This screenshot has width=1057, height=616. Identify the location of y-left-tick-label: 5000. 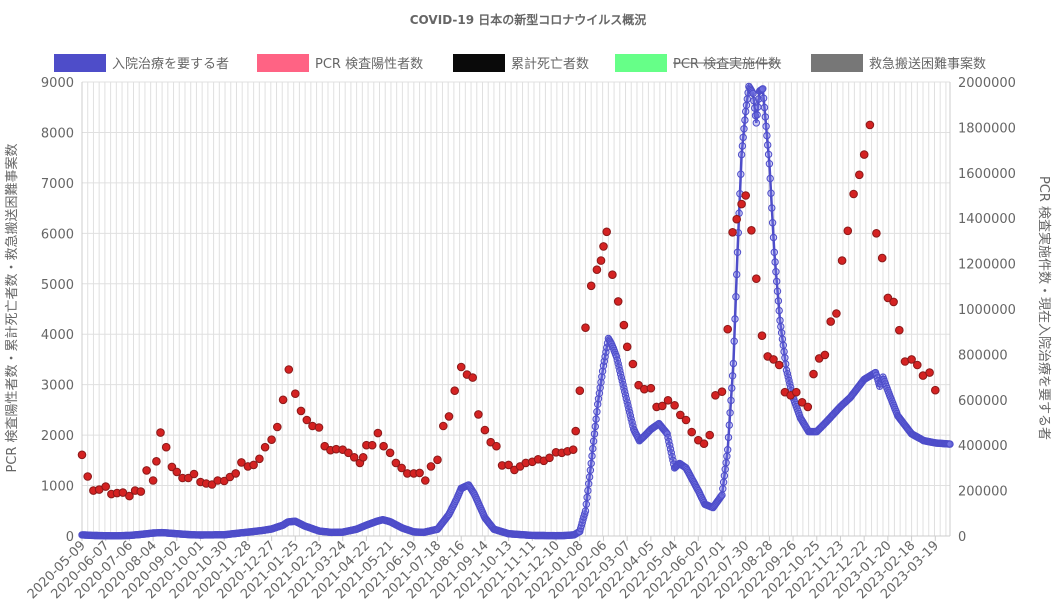
(57, 285).